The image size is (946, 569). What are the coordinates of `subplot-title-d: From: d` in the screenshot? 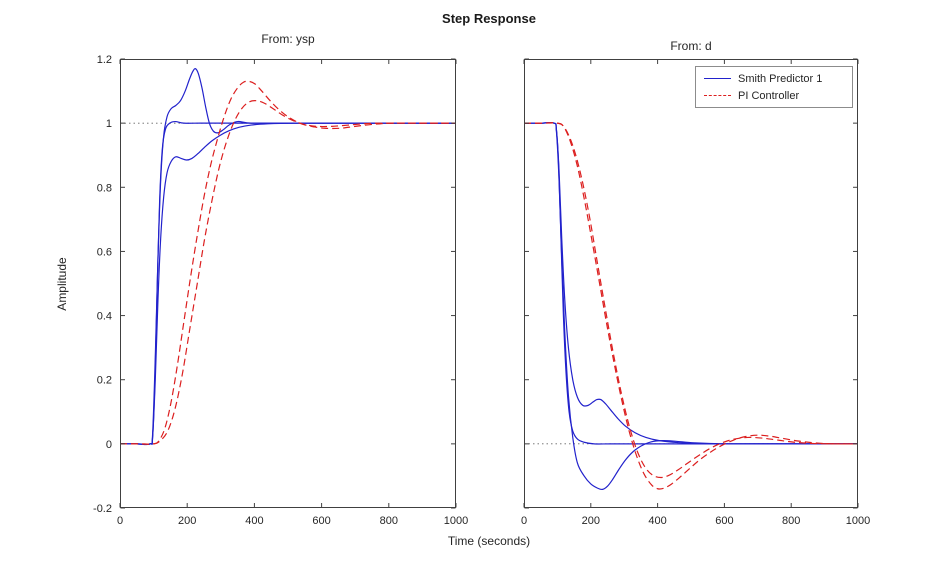 It's located at (691, 46).